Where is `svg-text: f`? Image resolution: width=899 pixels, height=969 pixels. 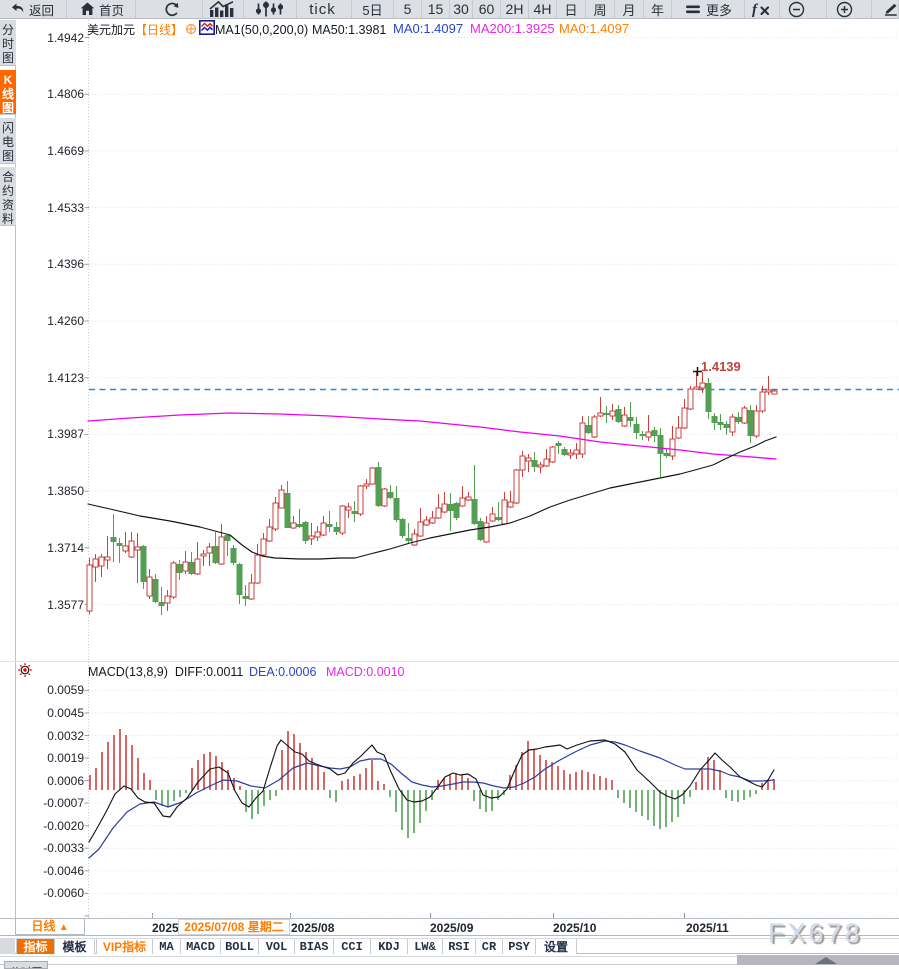
svg-text: f is located at coordinates (755, 9).